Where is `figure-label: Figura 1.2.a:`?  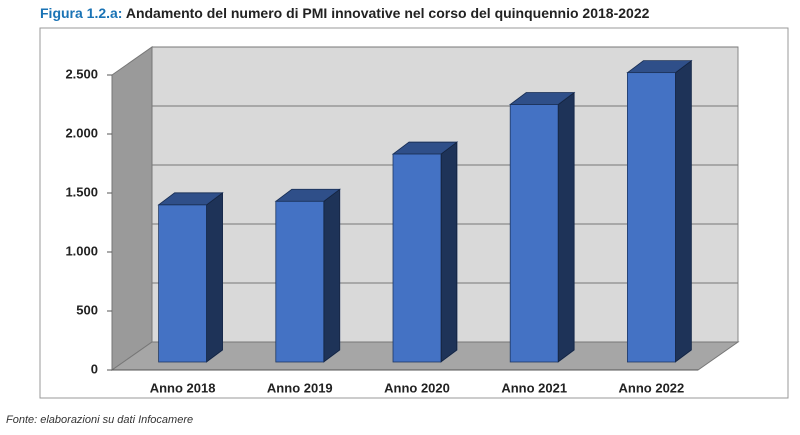 figure-label: Figura 1.2.a: is located at coordinates (81, 13).